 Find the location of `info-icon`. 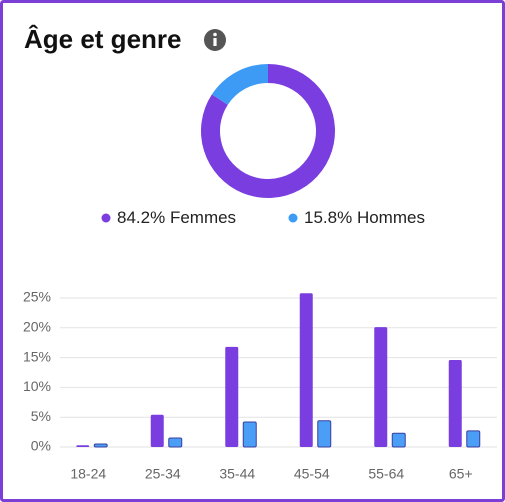

info-icon is located at coordinates (215, 40).